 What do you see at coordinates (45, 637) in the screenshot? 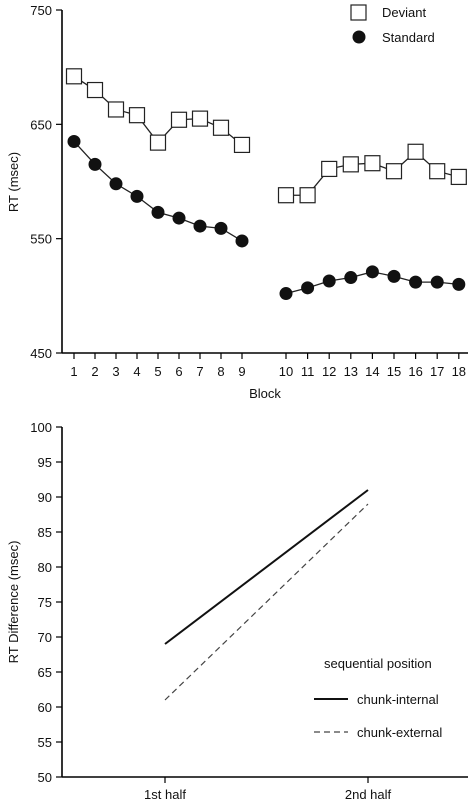
I see `bottom-y-tick-label: 70` at bounding box center [45, 637].